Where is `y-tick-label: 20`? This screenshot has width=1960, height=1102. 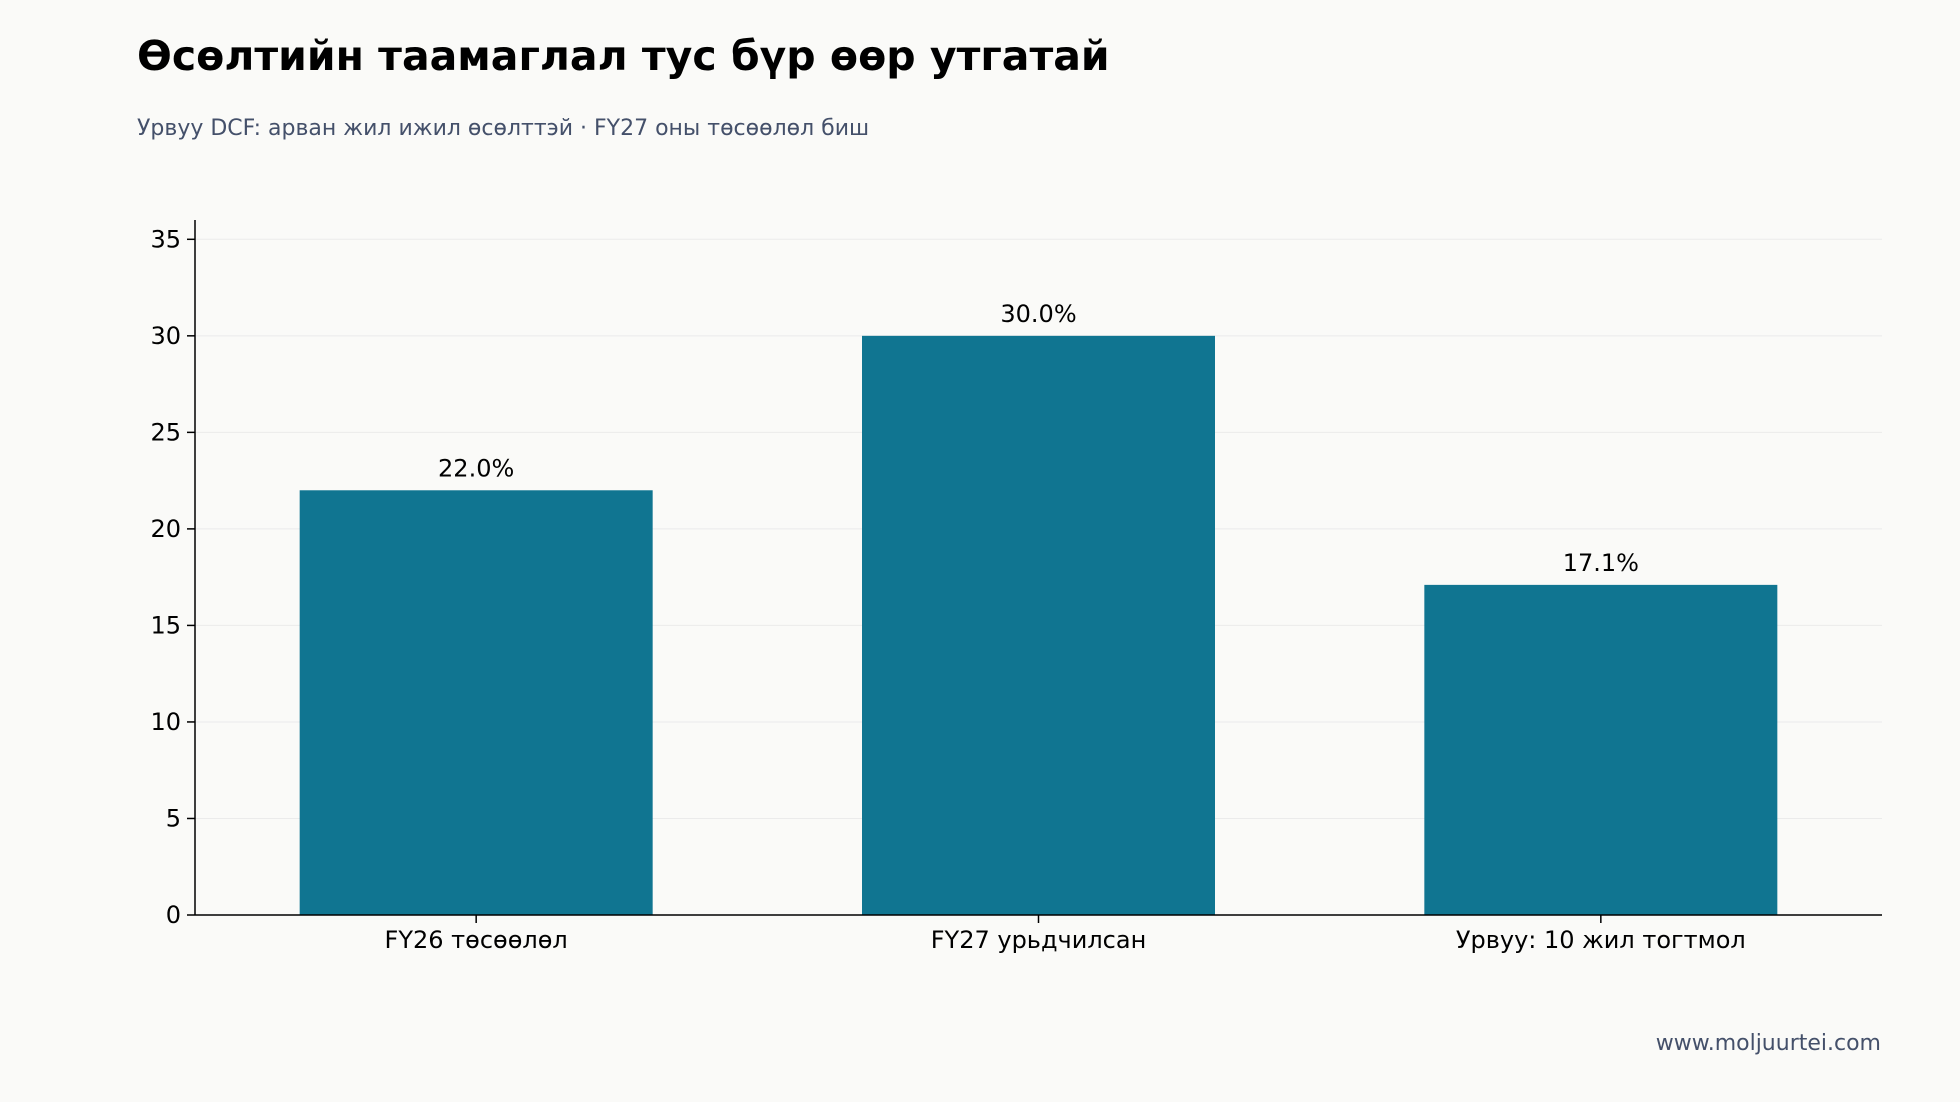 y-tick-label: 20 is located at coordinates (165, 529).